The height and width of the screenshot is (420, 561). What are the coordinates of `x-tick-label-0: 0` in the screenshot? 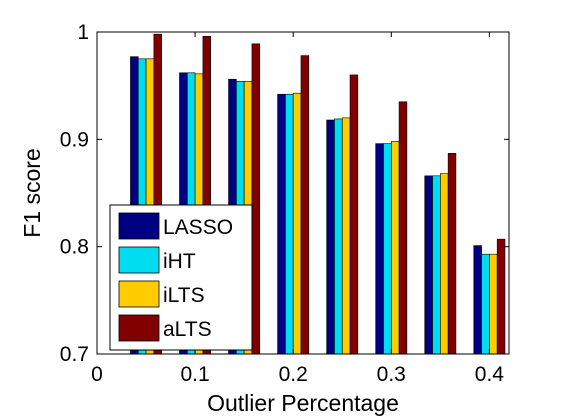 It's located at (97, 374).